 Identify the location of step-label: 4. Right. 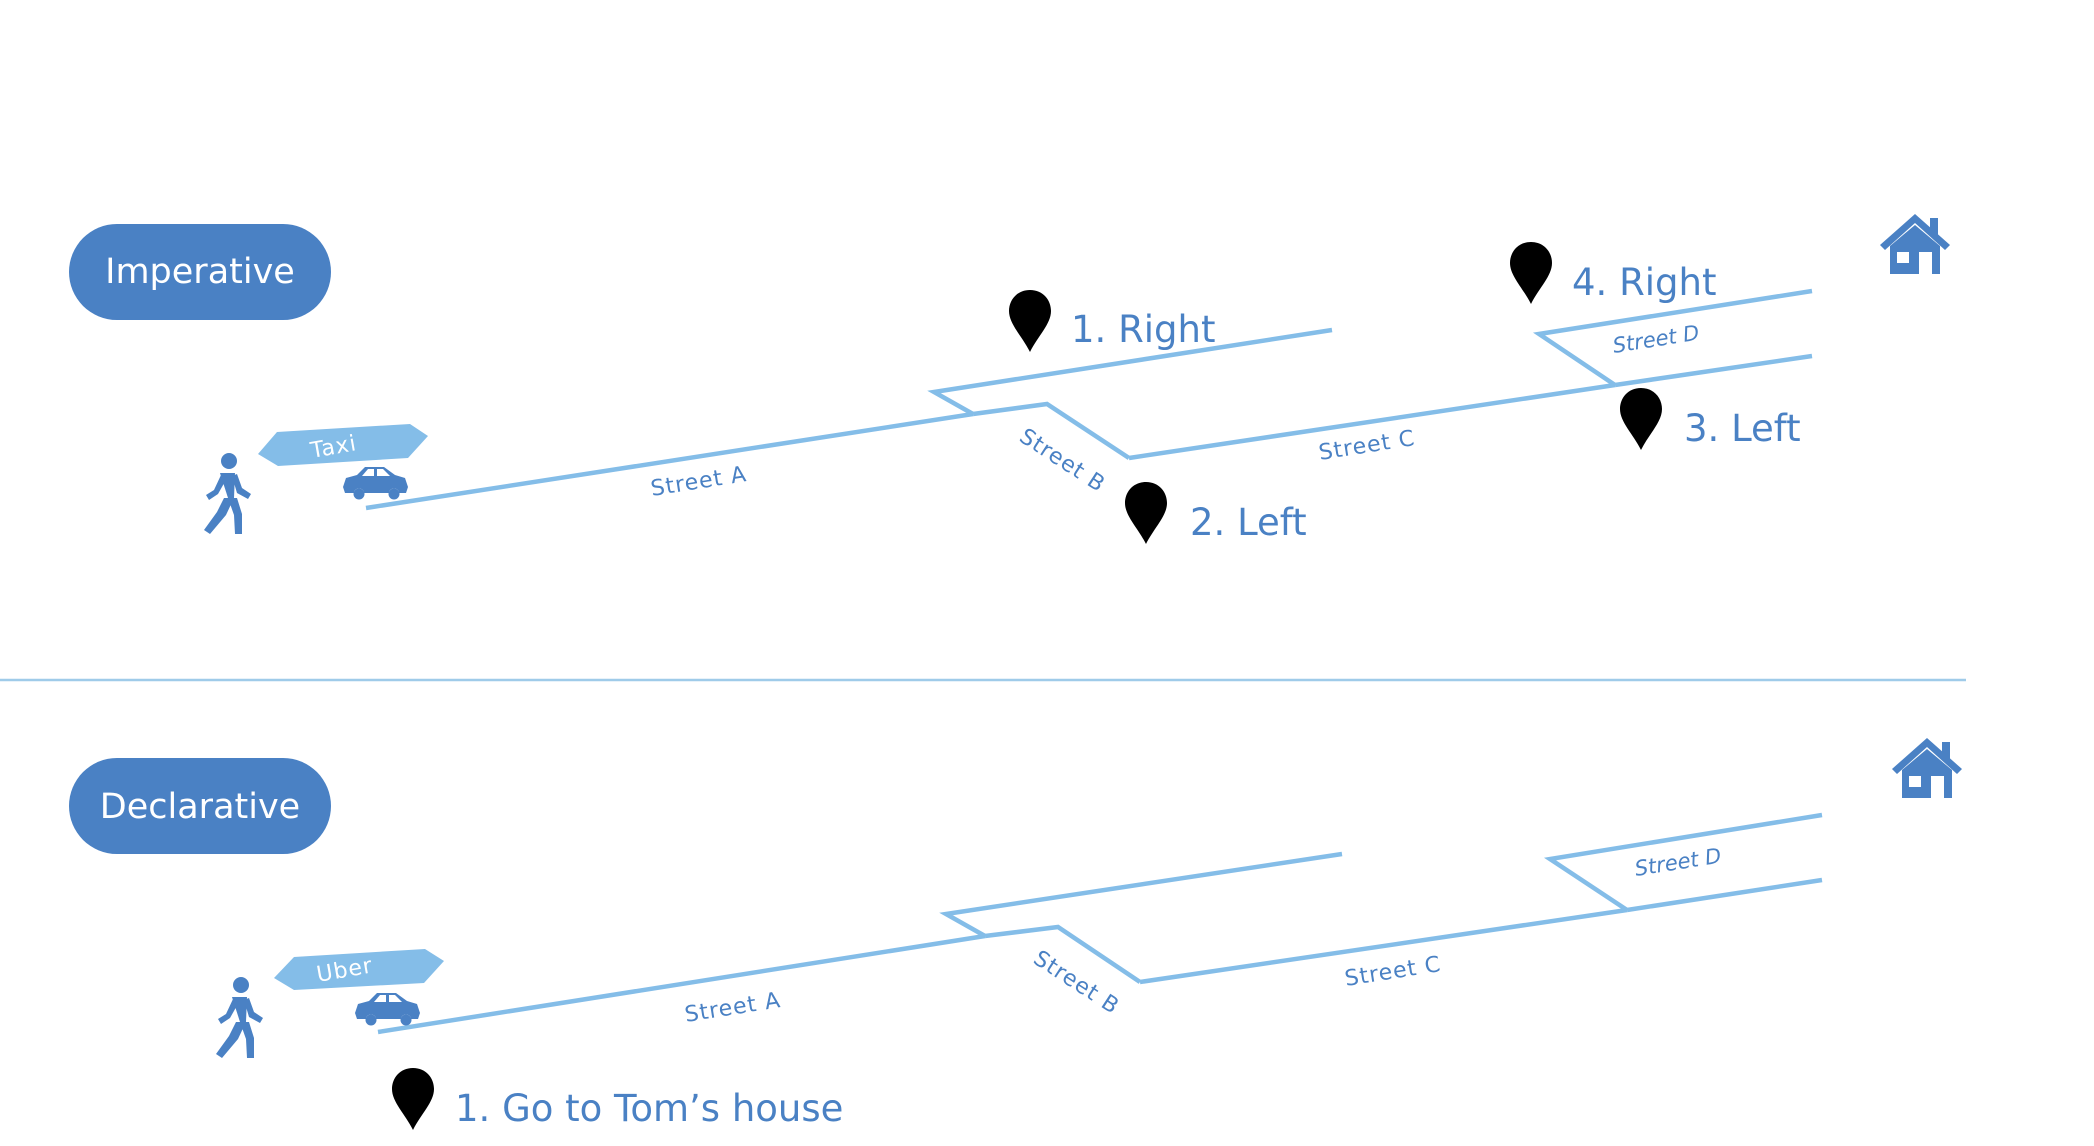
(1644, 282).